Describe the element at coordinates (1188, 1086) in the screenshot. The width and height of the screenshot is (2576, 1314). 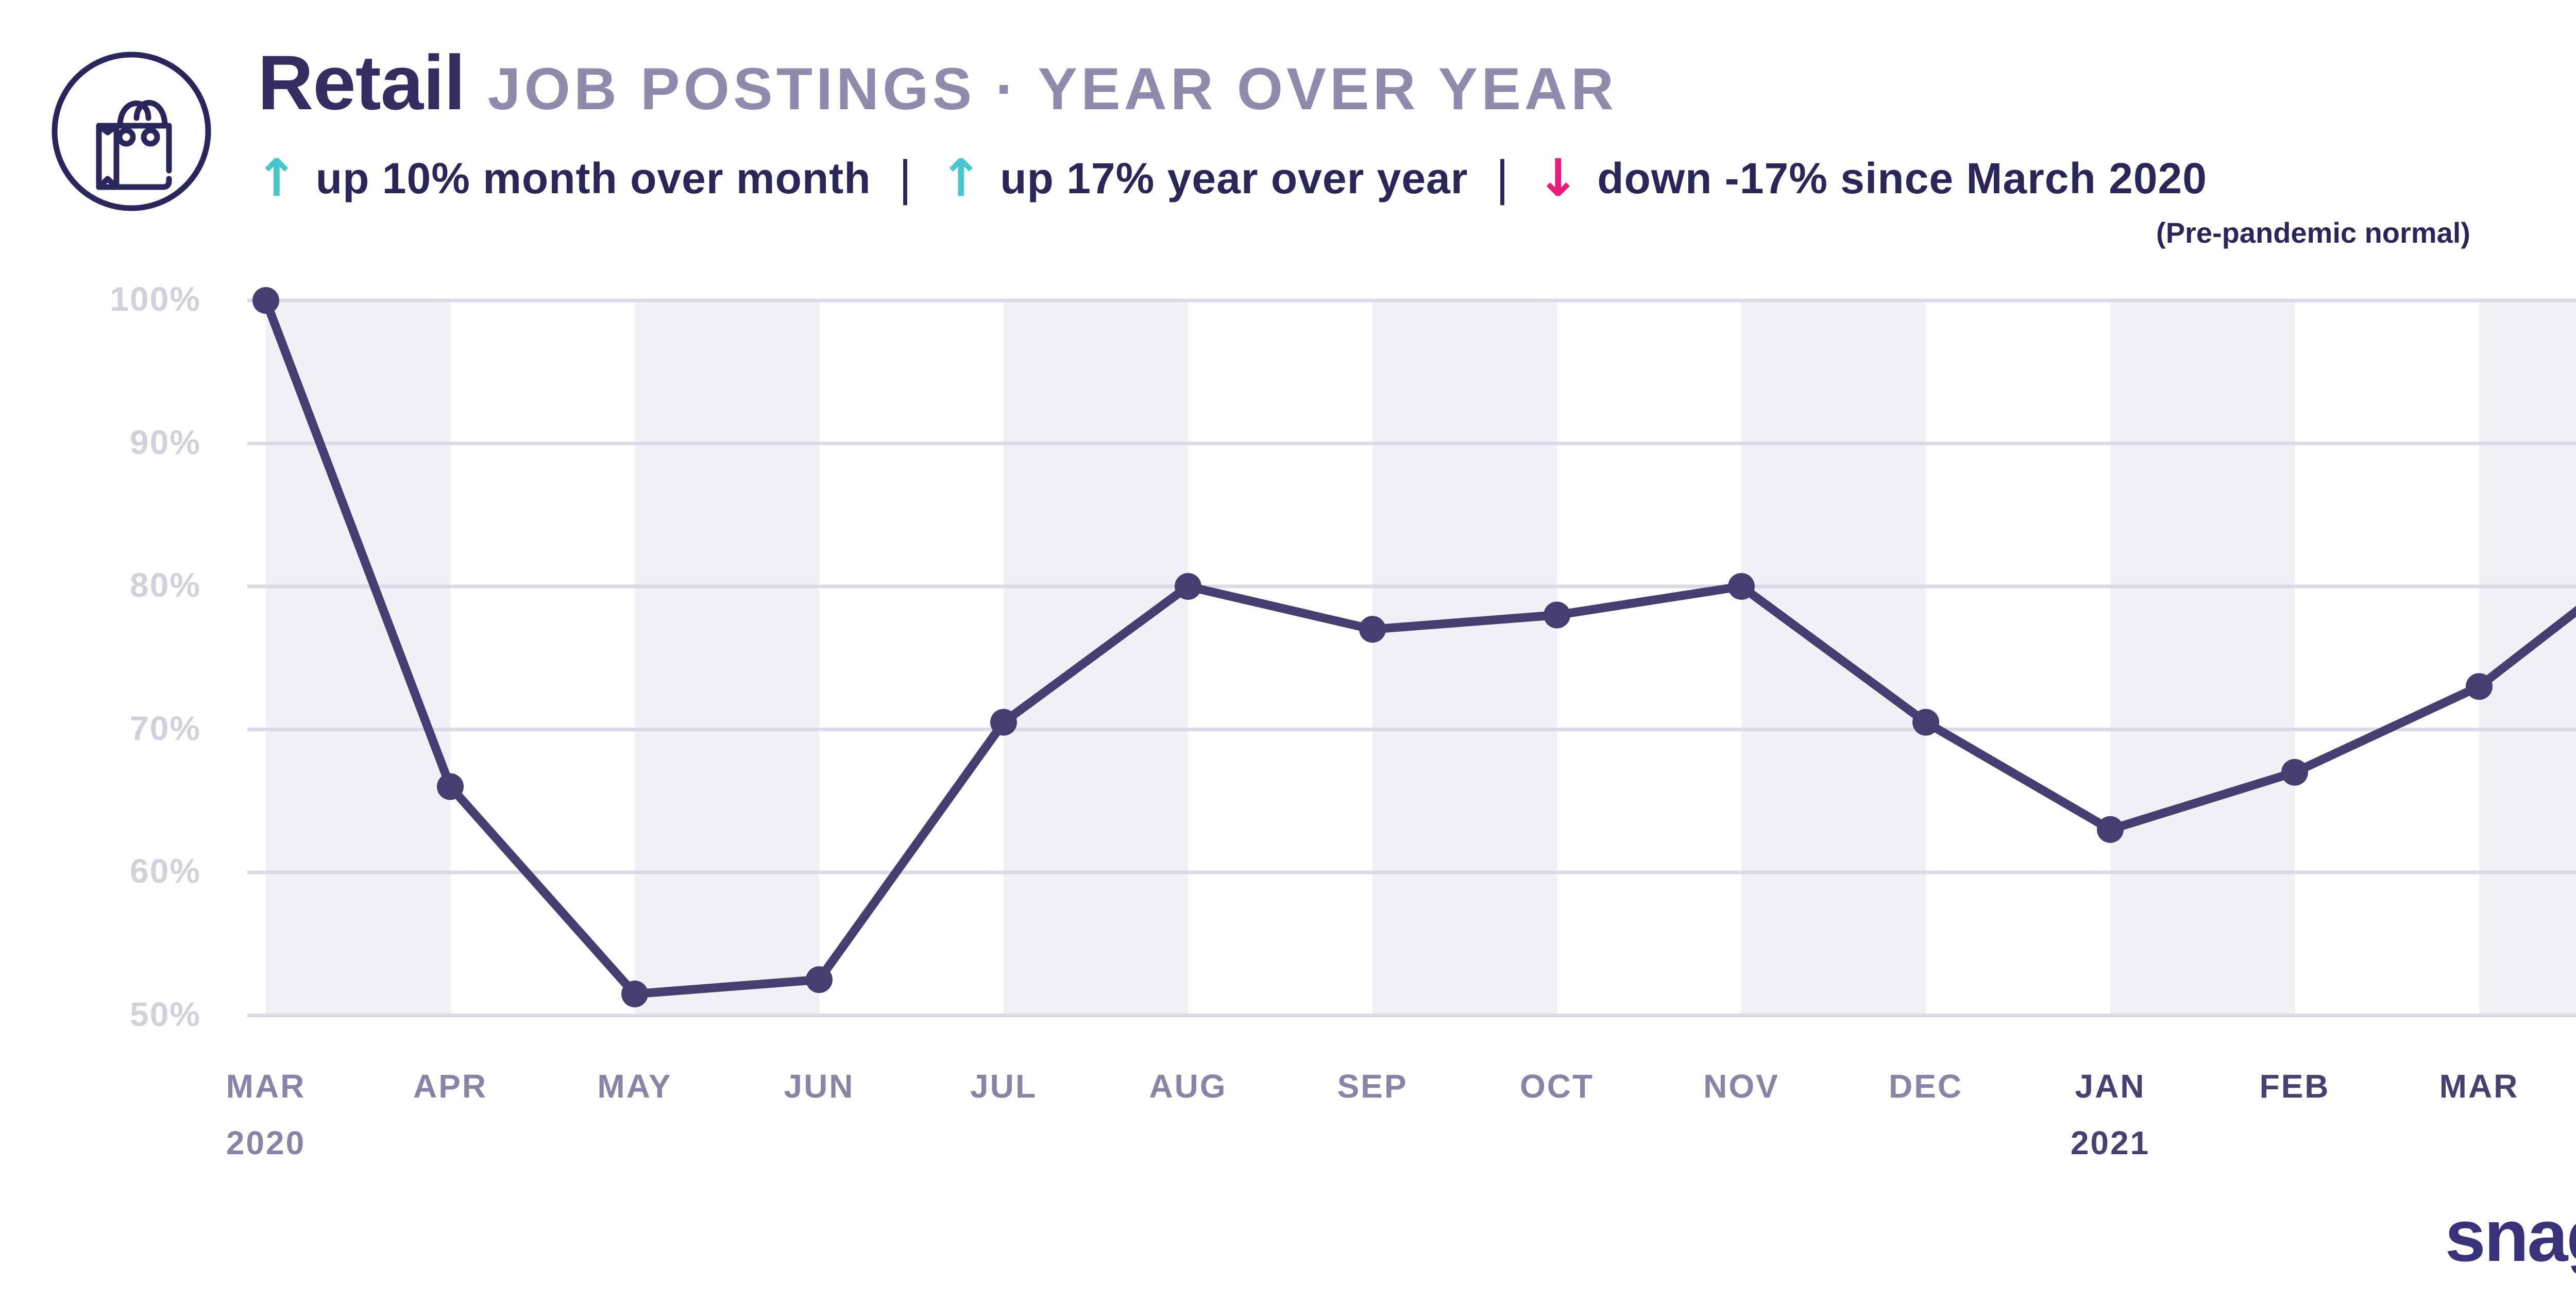
I see `x-tick-5-AUG: AUG` at that location.